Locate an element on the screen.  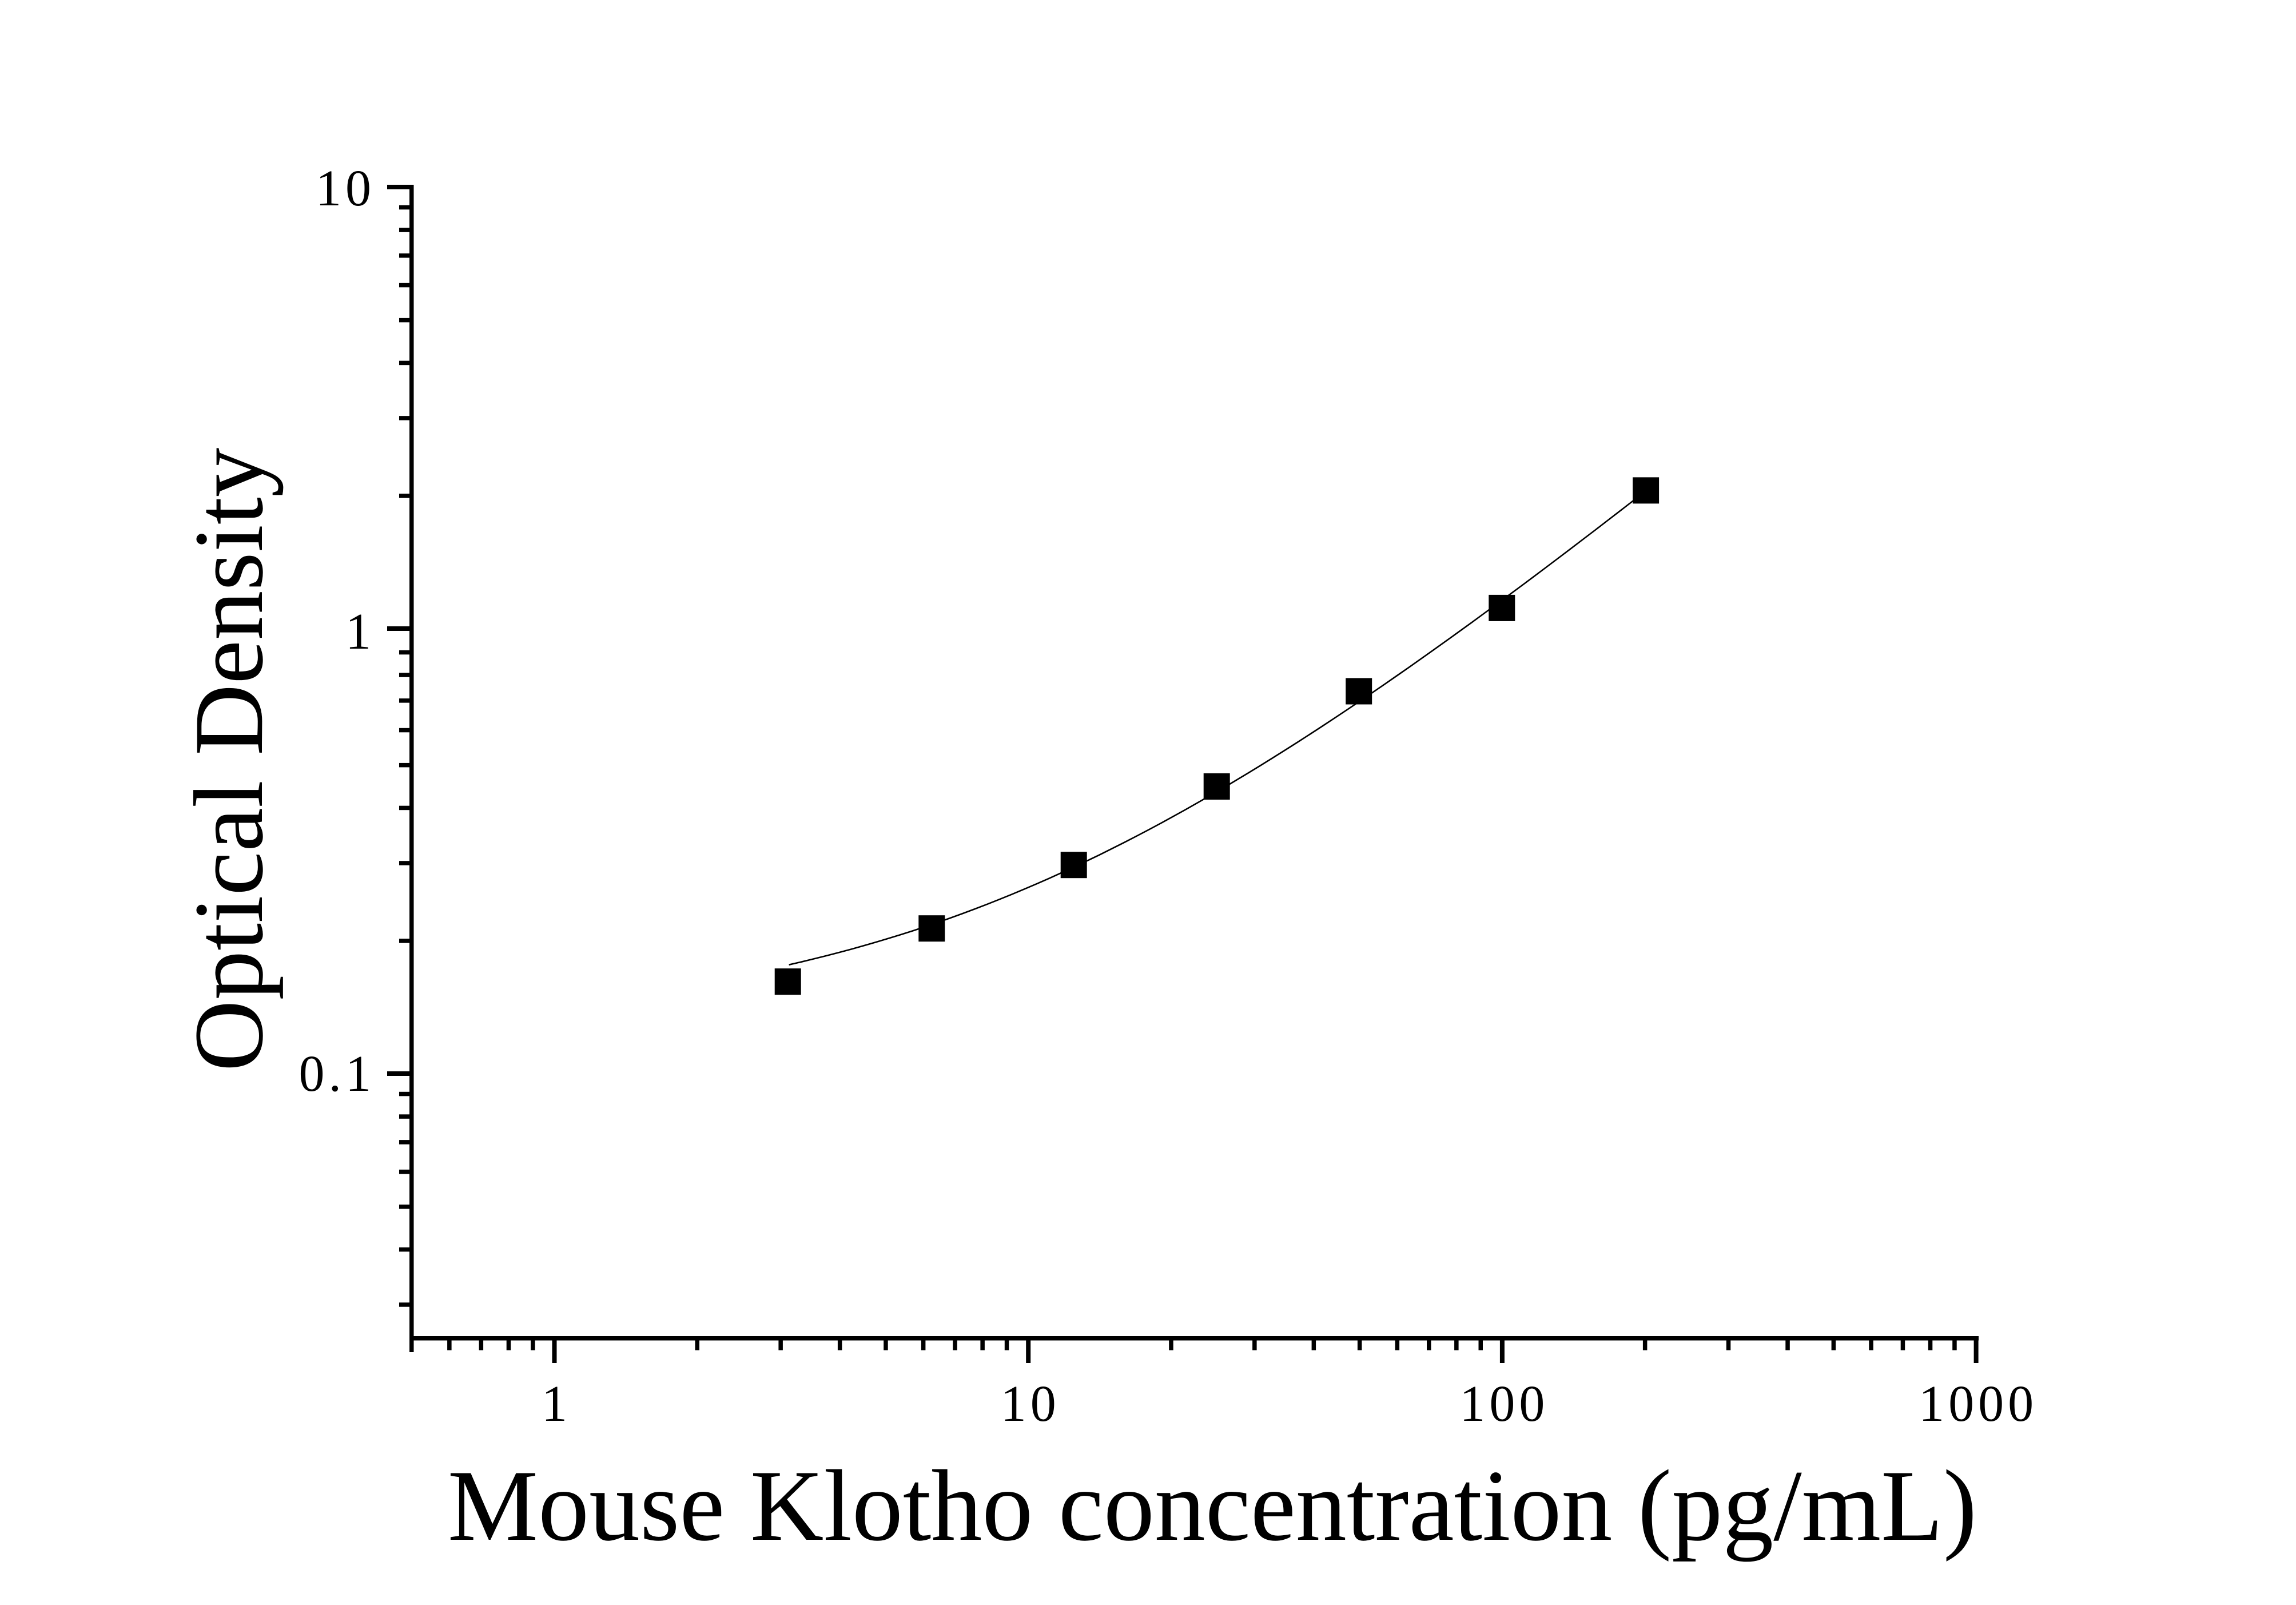
svg-text: Optical Density is located at coordinates (229, 760).